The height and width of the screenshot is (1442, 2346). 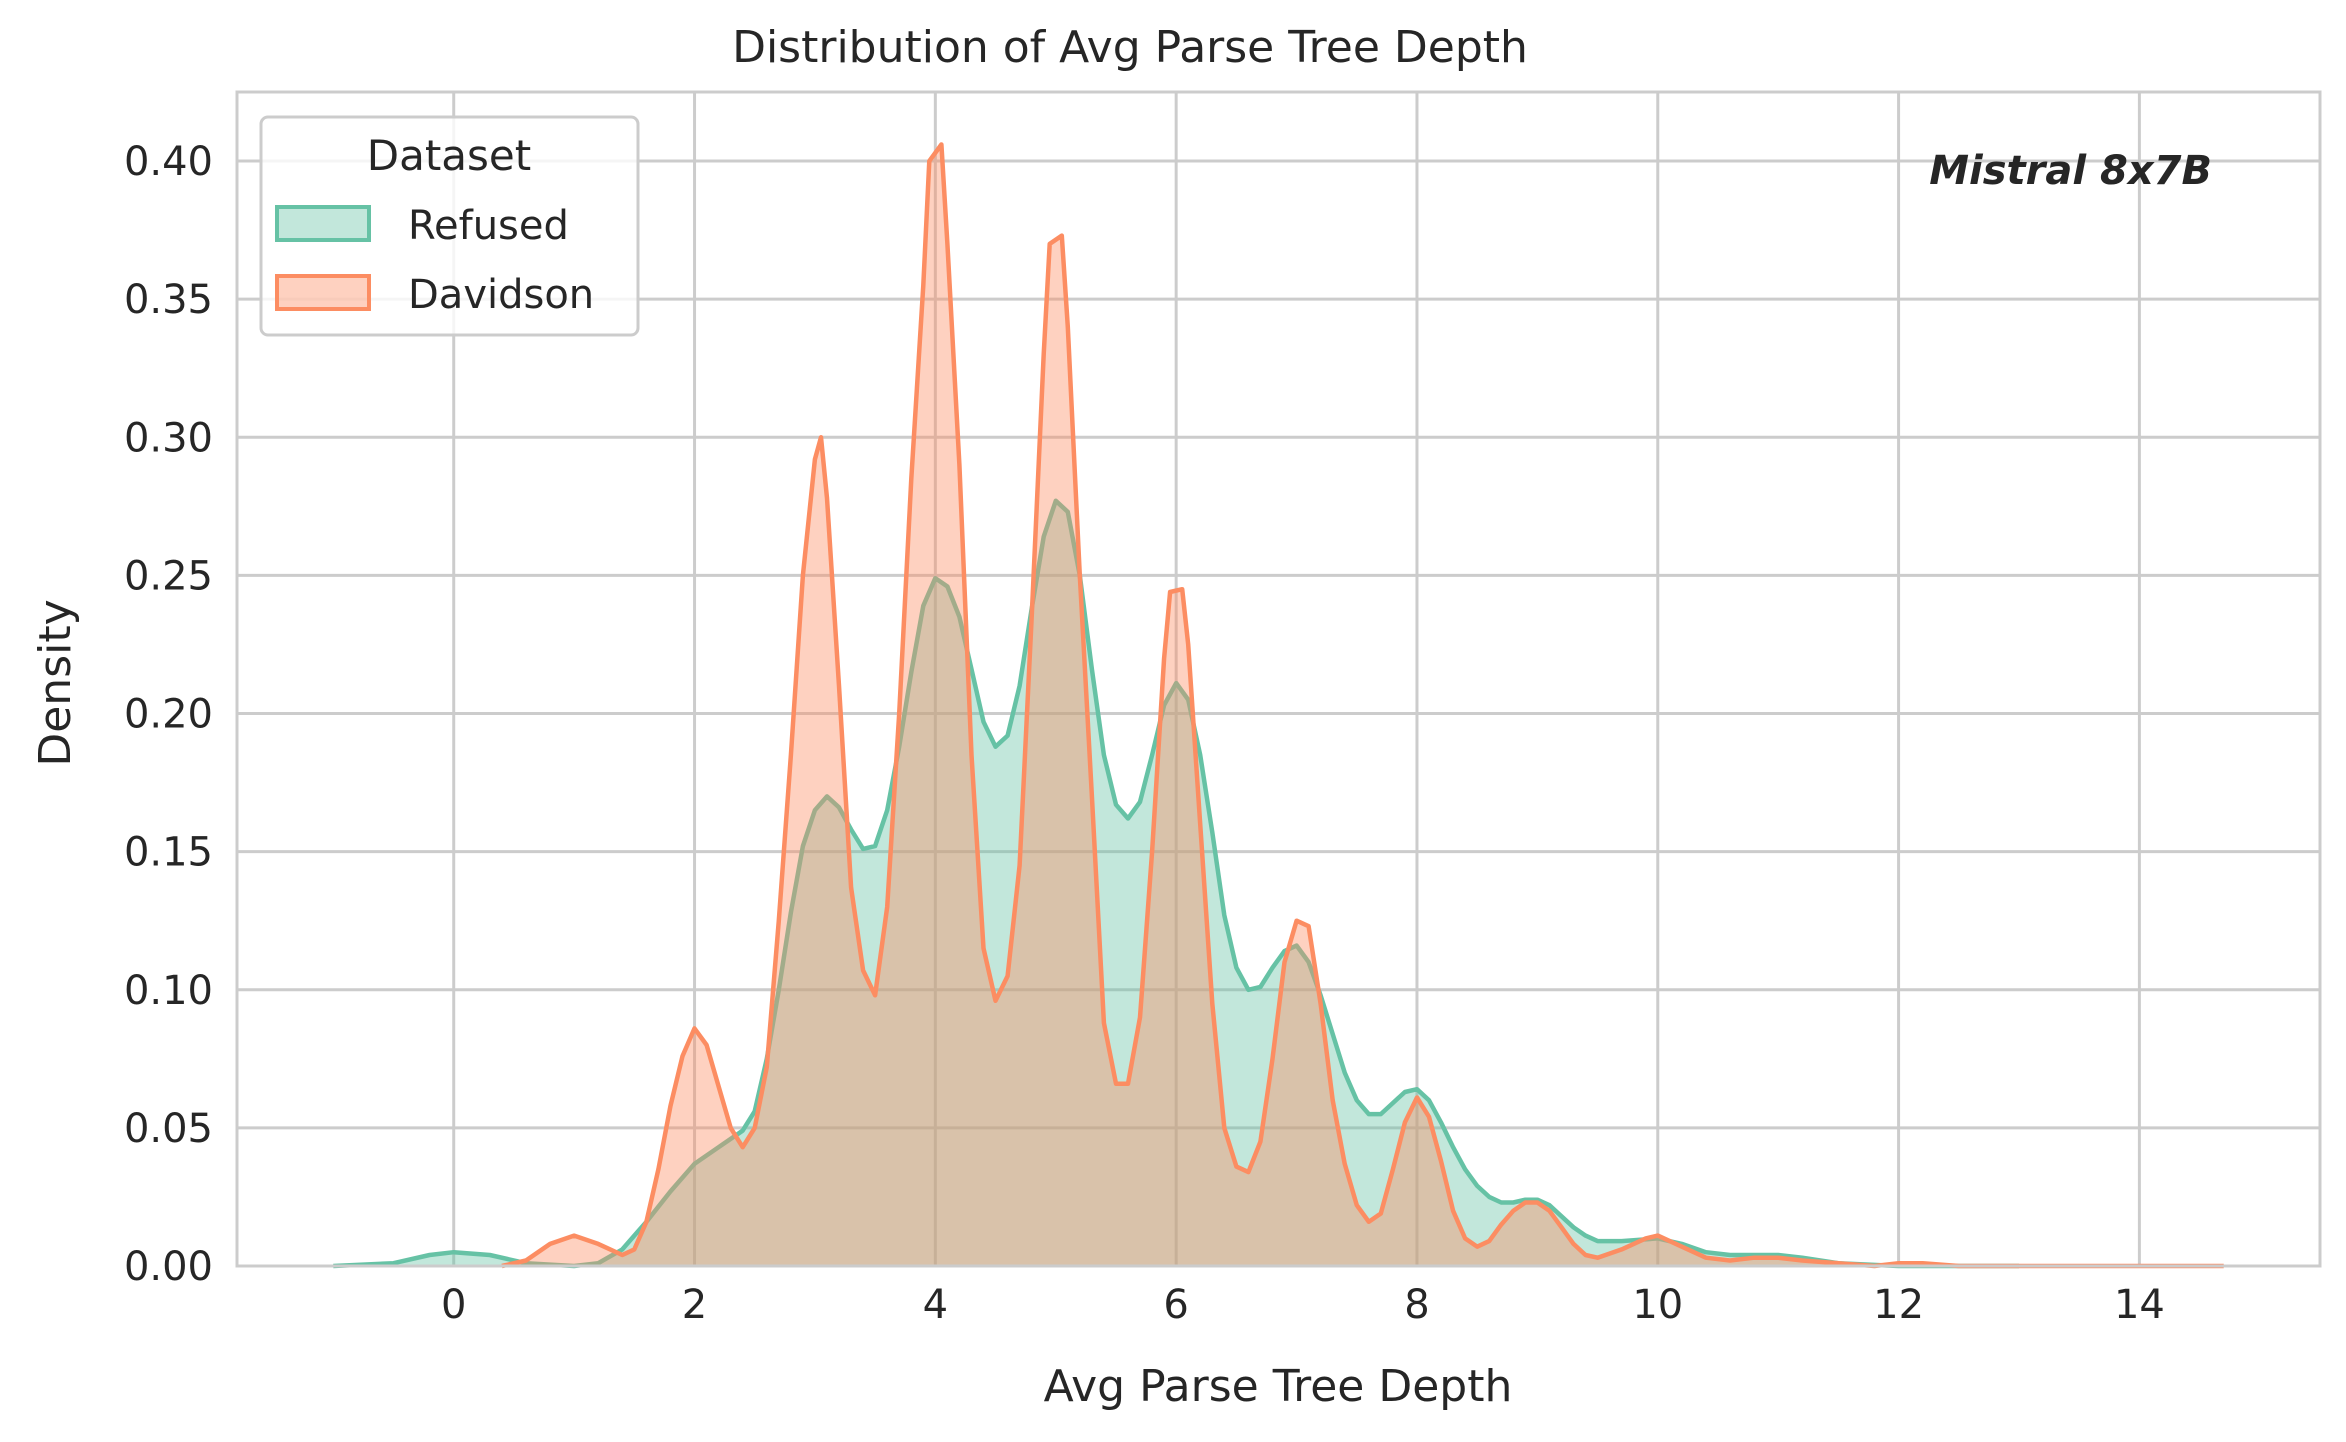 I want to click on y-tick-label: 0.10, so click(x=168, y=991).